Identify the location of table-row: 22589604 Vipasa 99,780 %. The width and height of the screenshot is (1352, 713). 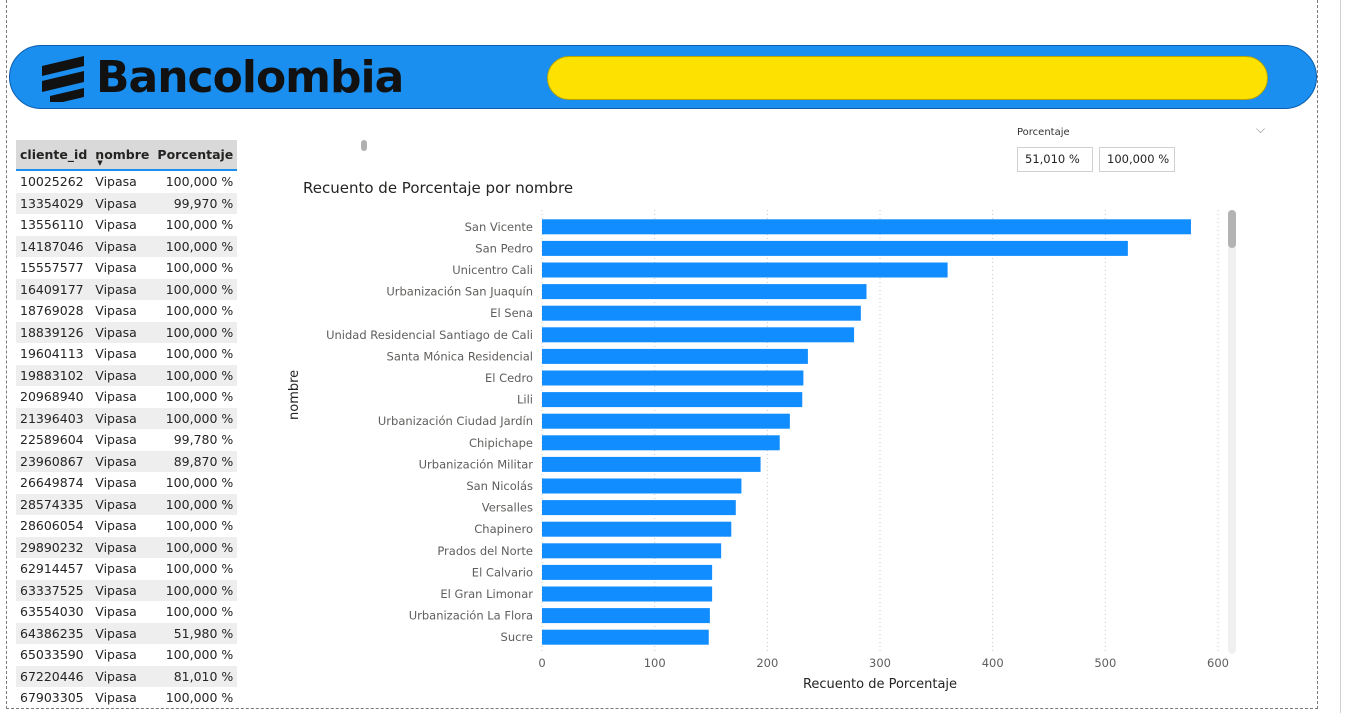
(126, 440).